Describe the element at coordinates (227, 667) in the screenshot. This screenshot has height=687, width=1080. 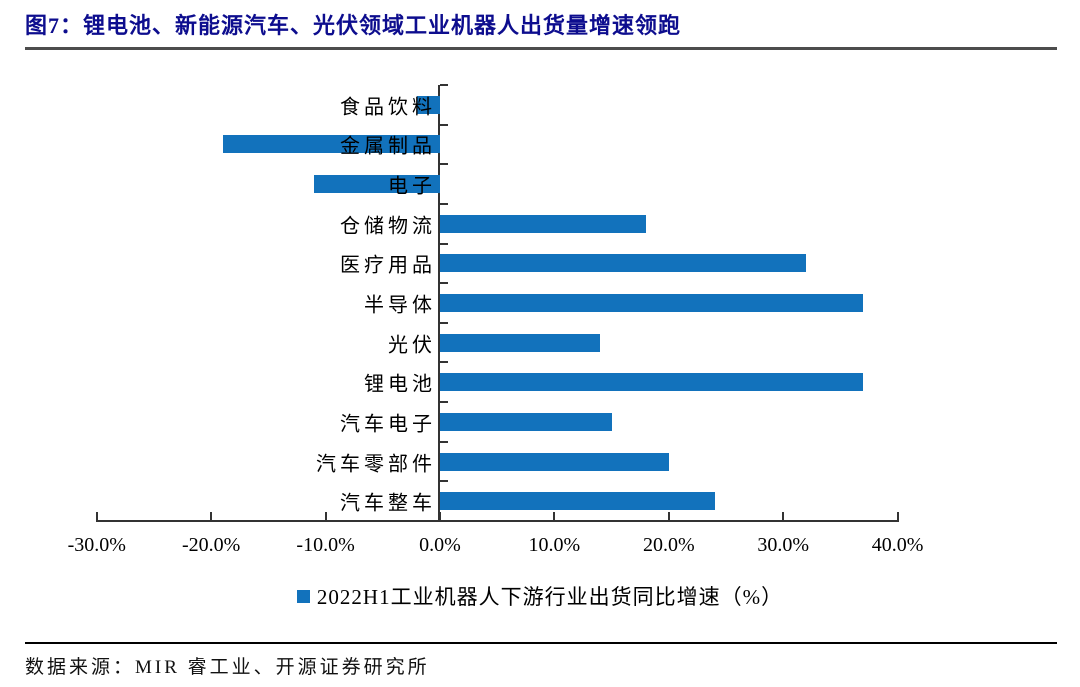
I see `data-source: 数据来源：MIR 睿工业、开源证券研究所` at that location.